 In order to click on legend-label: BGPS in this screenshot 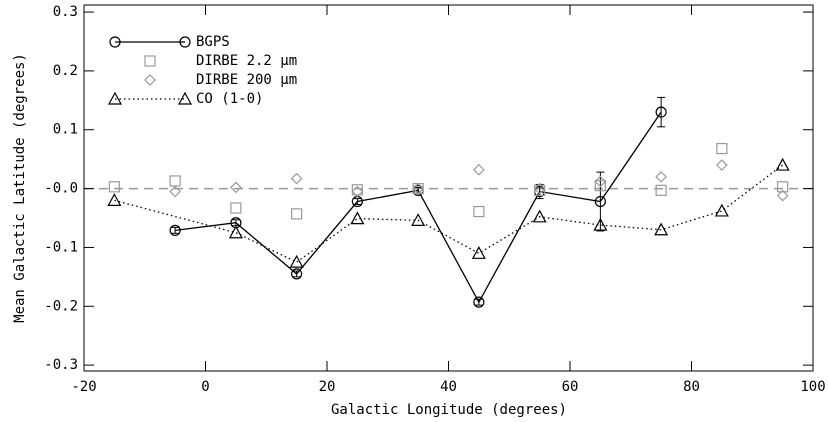, I will do `click(213, 42)`.